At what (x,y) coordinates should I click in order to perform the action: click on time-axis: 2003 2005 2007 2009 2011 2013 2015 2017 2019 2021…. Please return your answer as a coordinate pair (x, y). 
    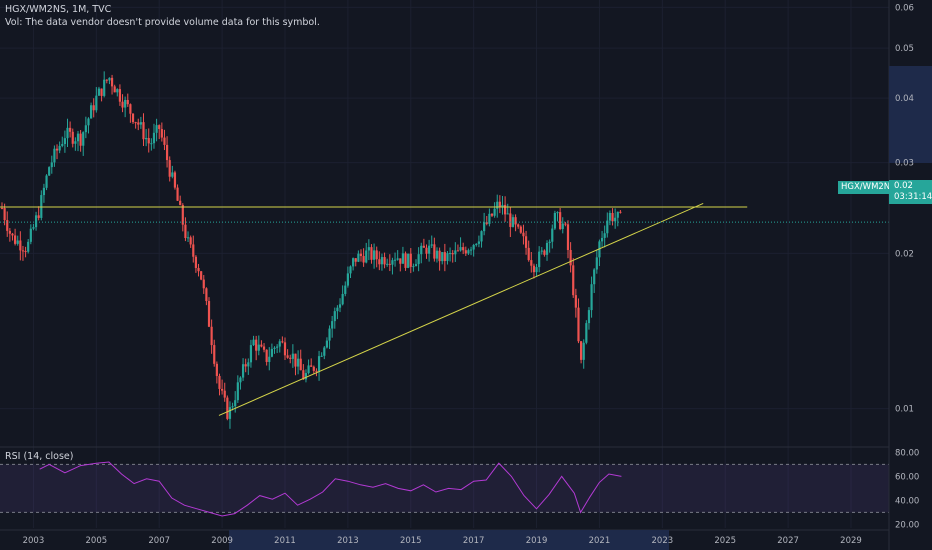
    Looking at the image, I should click on (444, 539).